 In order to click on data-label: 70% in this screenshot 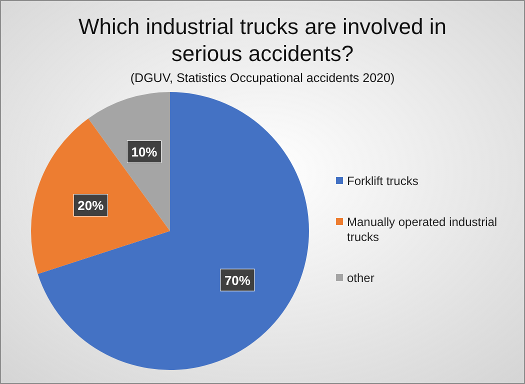, I will do `click(237, 280)`.